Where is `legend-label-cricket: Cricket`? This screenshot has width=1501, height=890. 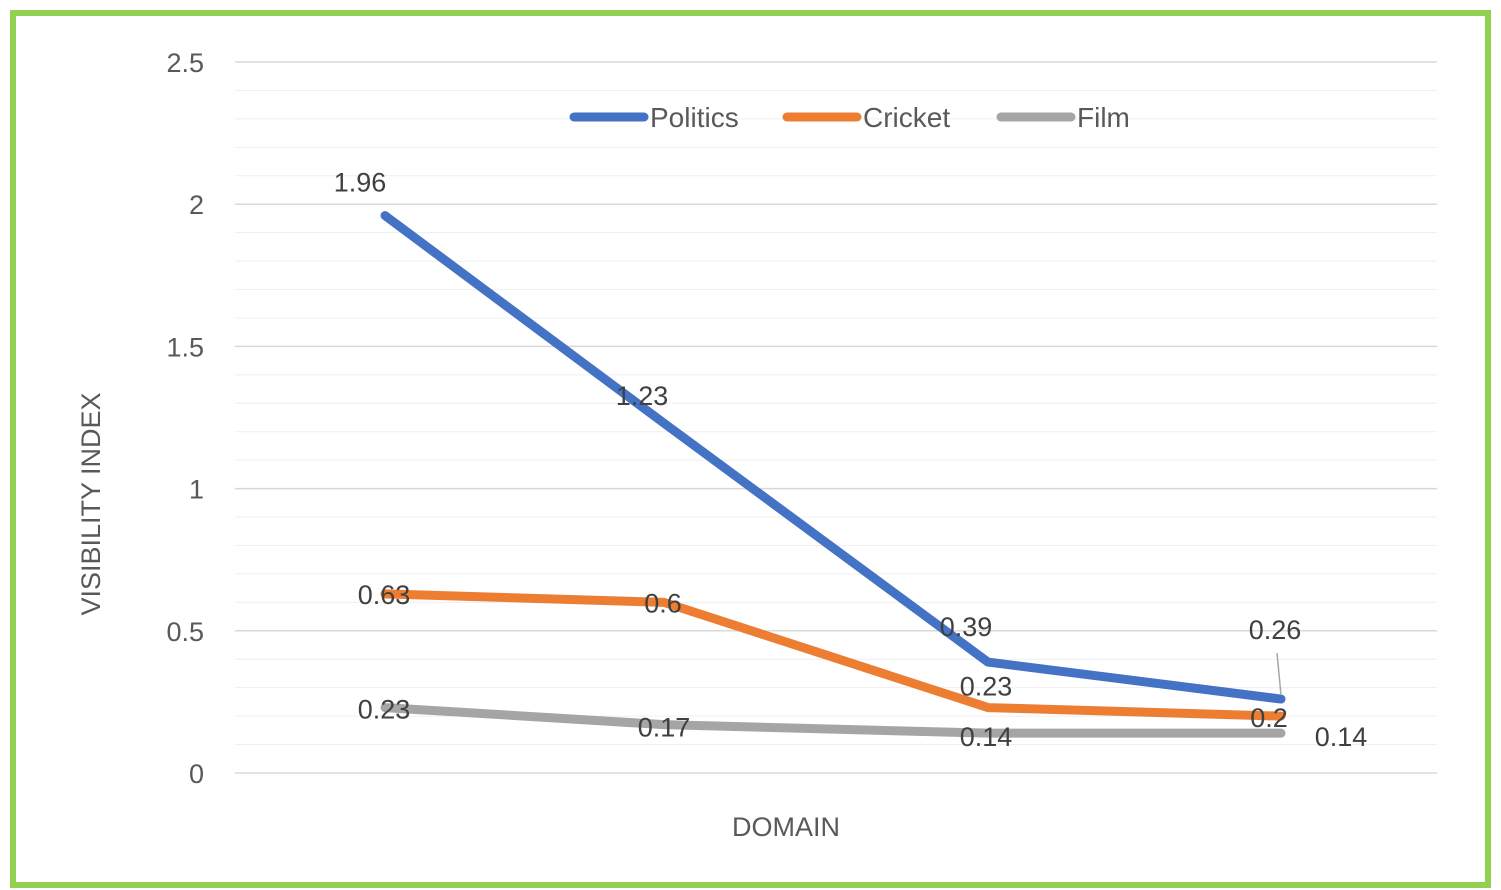
legend-label-cricket: Cricket is located at coordinates (906, 117).